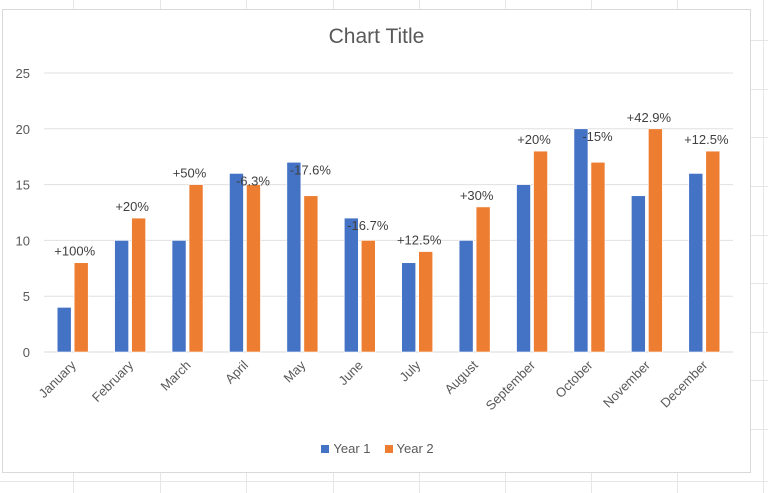  Describe the element at coordinates (236, 371) in the screenshot. I see `x-category-label: April` at that location.